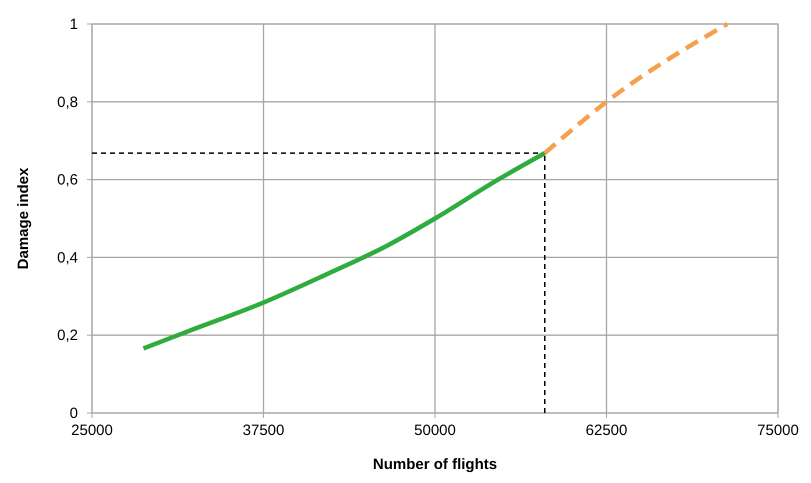 This screenshot has width=811, height=483. I want to click on y-tick-label: 0,6, so click(67, 180).